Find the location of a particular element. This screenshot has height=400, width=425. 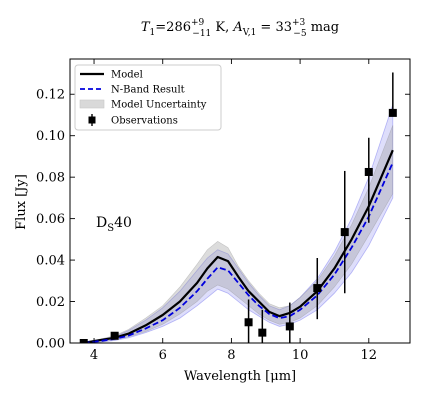

y-tick-label: 0.06 is located at coordinates (50, 219).